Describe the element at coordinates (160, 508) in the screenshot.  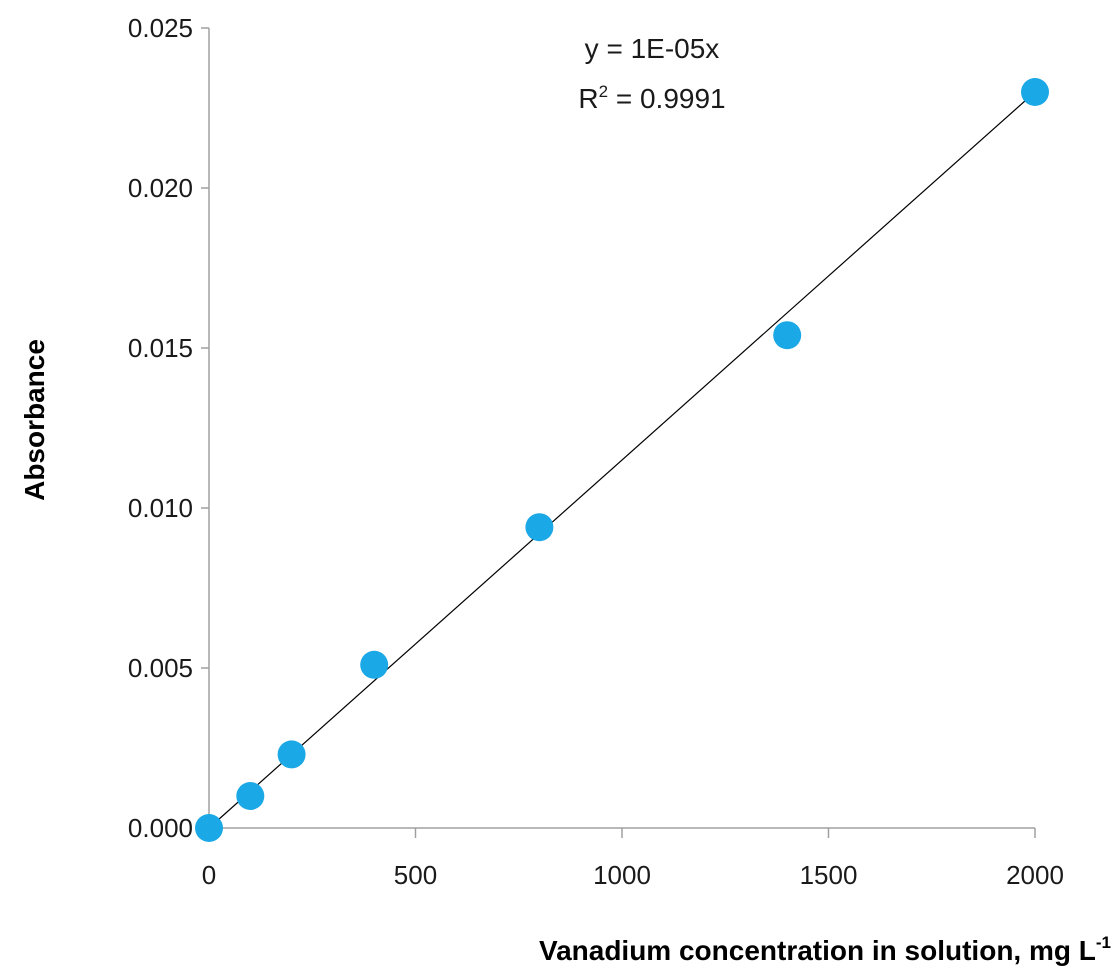
I see `y-tick-label: 0.010` at that location.